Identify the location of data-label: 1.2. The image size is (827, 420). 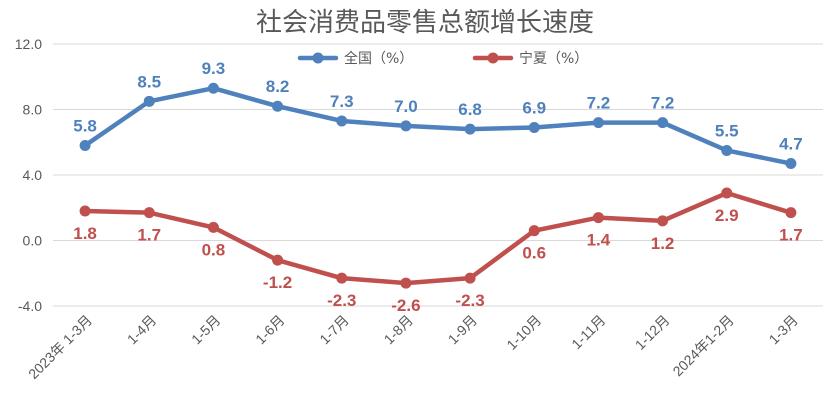
(663, 243).